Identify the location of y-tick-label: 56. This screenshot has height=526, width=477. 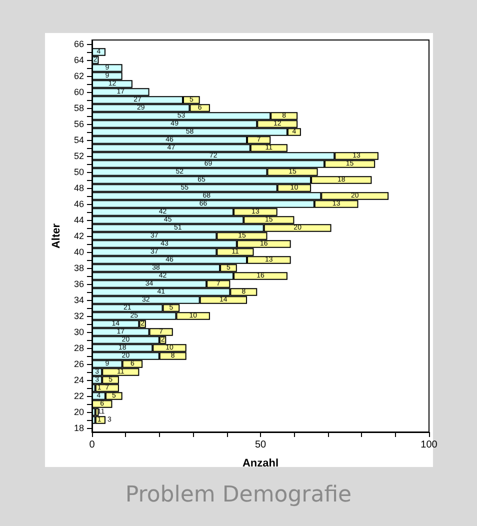
(79, 124).